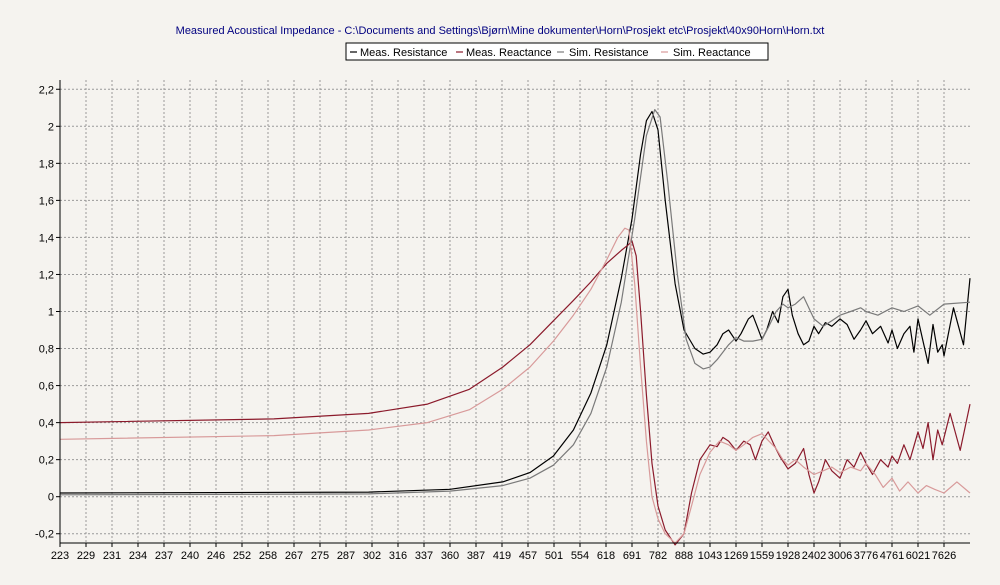  What do you see at coordinates (944, 556) in the screenshot?
I see `x-tick-label: 7626` at bounding box center [944, 556].